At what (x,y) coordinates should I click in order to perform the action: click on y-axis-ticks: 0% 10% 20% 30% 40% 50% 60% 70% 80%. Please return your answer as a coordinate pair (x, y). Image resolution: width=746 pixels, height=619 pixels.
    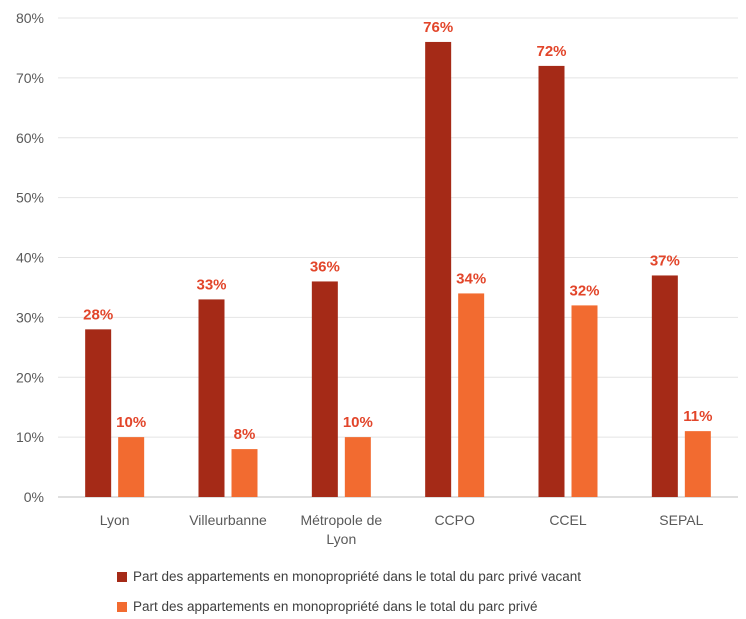
    Looking at the image, I should click on (30, 257).